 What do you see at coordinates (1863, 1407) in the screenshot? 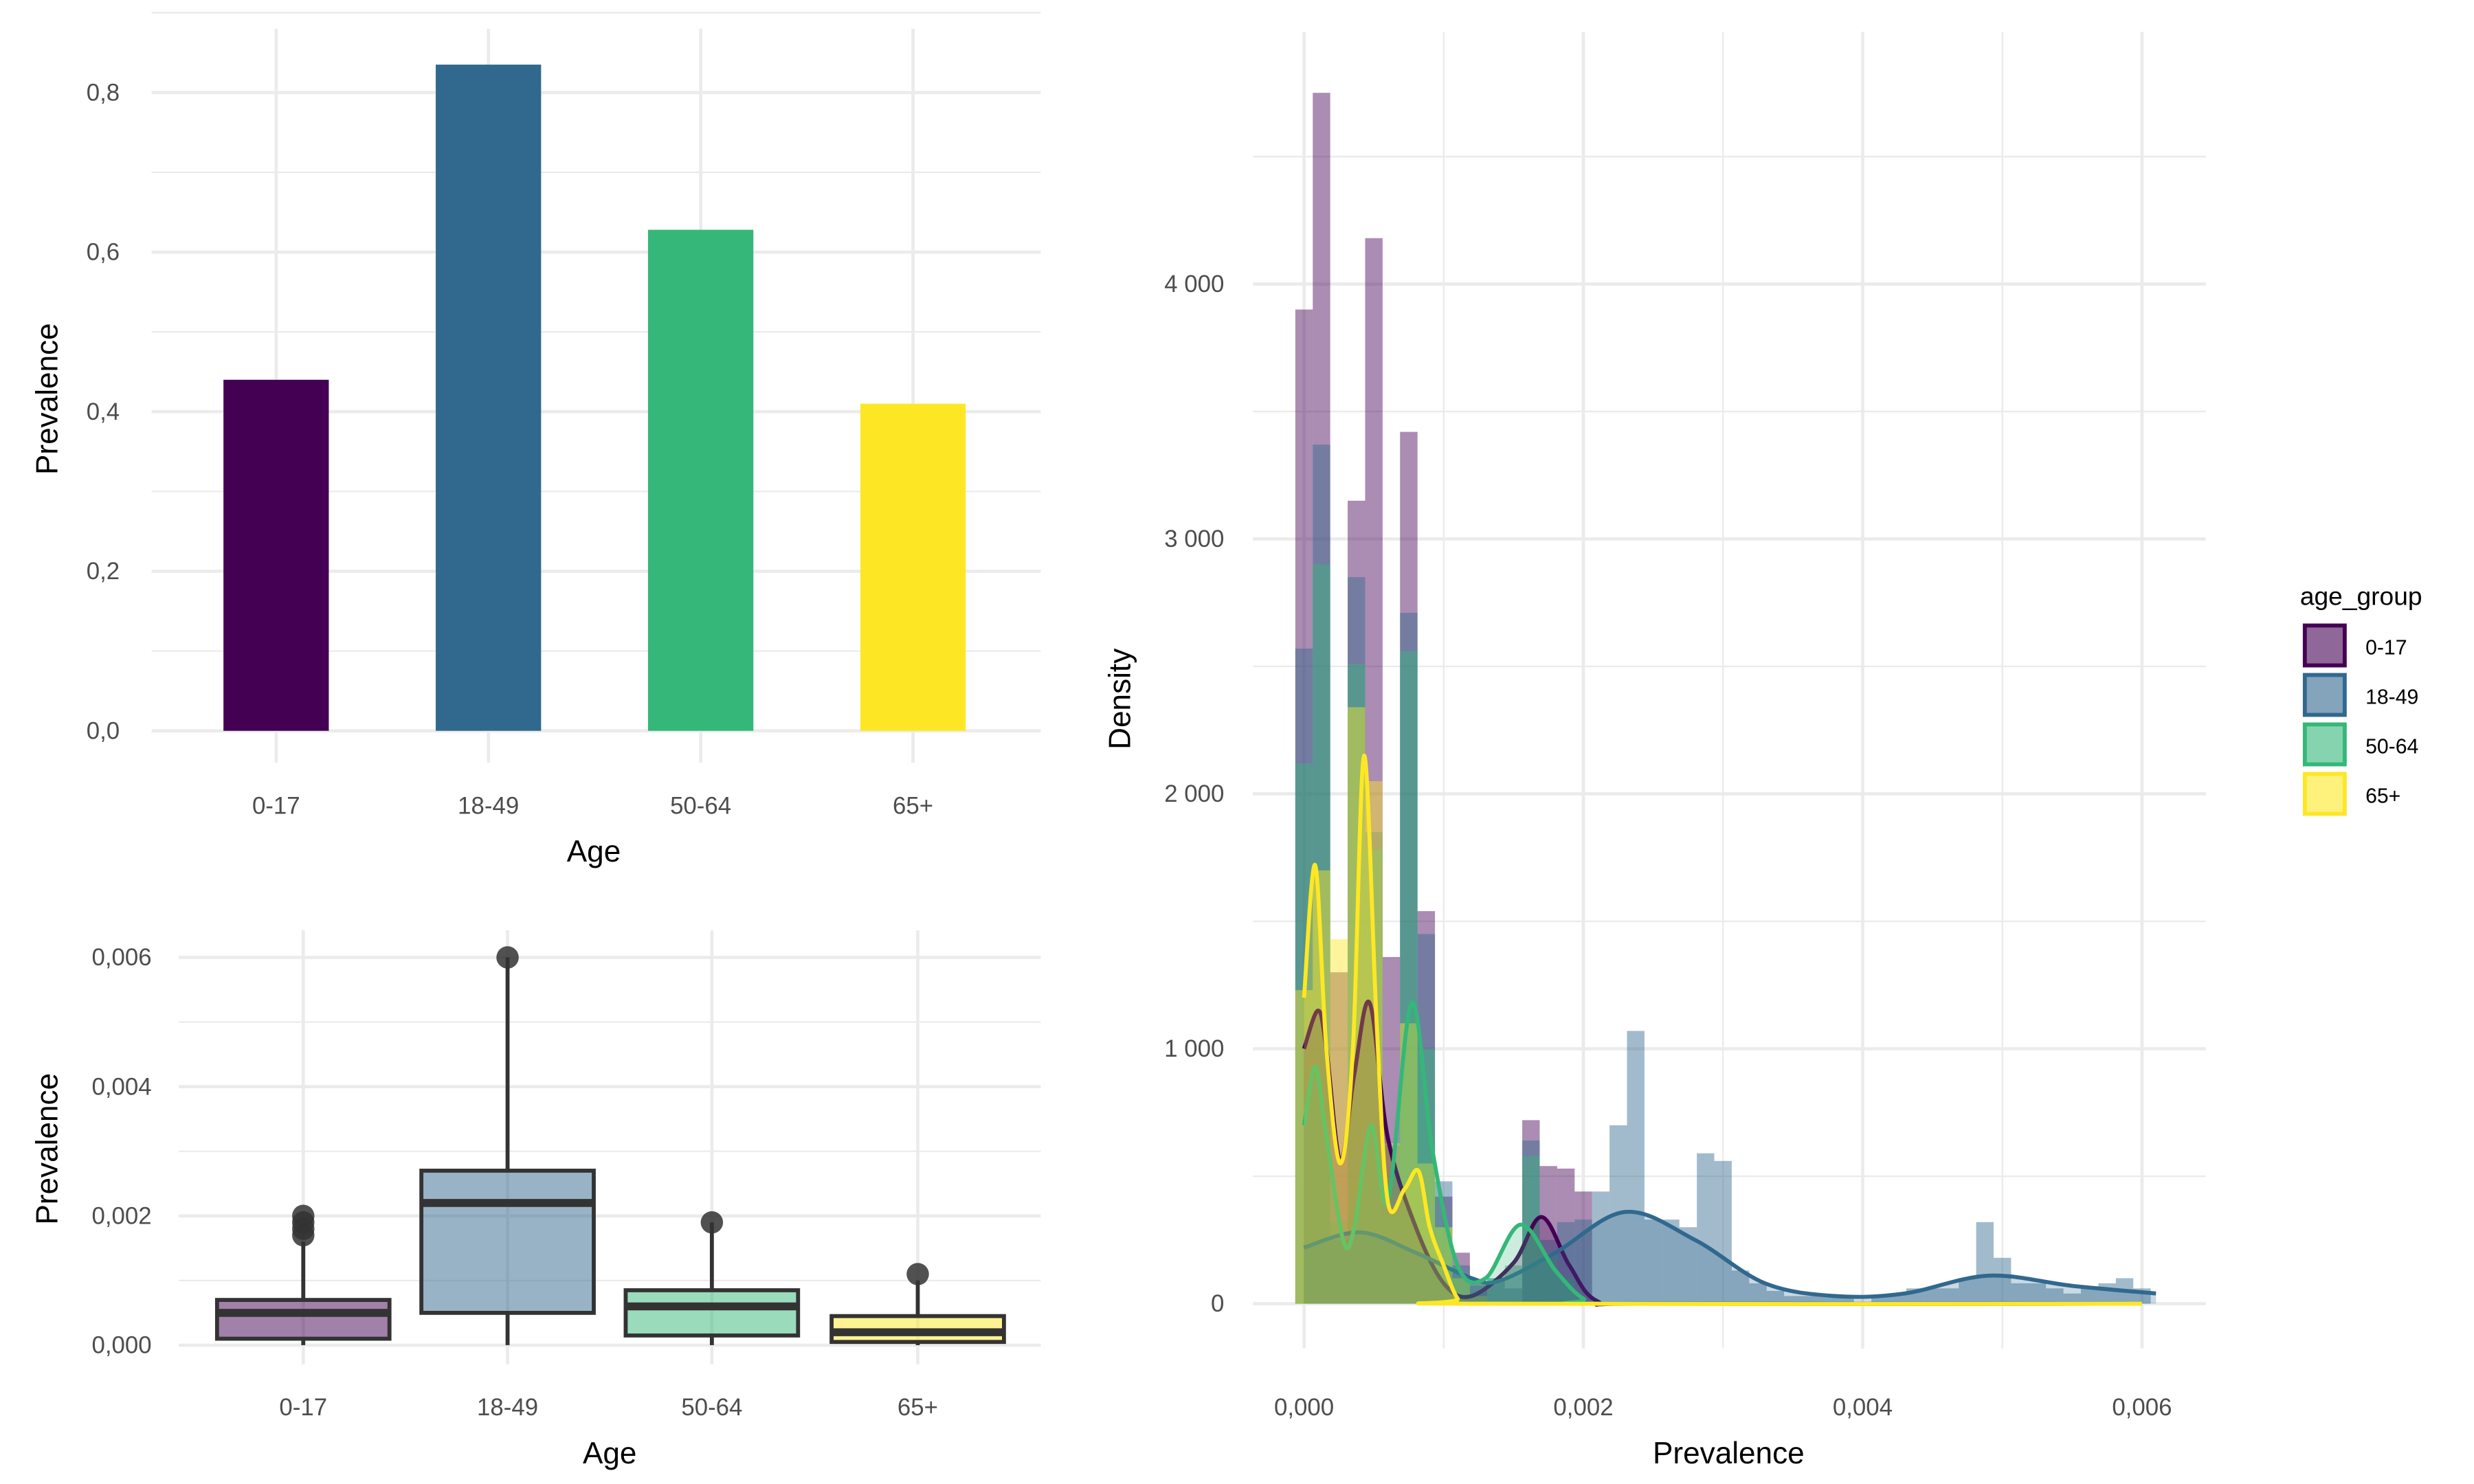
I see `x-tick-label: 0,004` at bounding box center [1863, 1407].